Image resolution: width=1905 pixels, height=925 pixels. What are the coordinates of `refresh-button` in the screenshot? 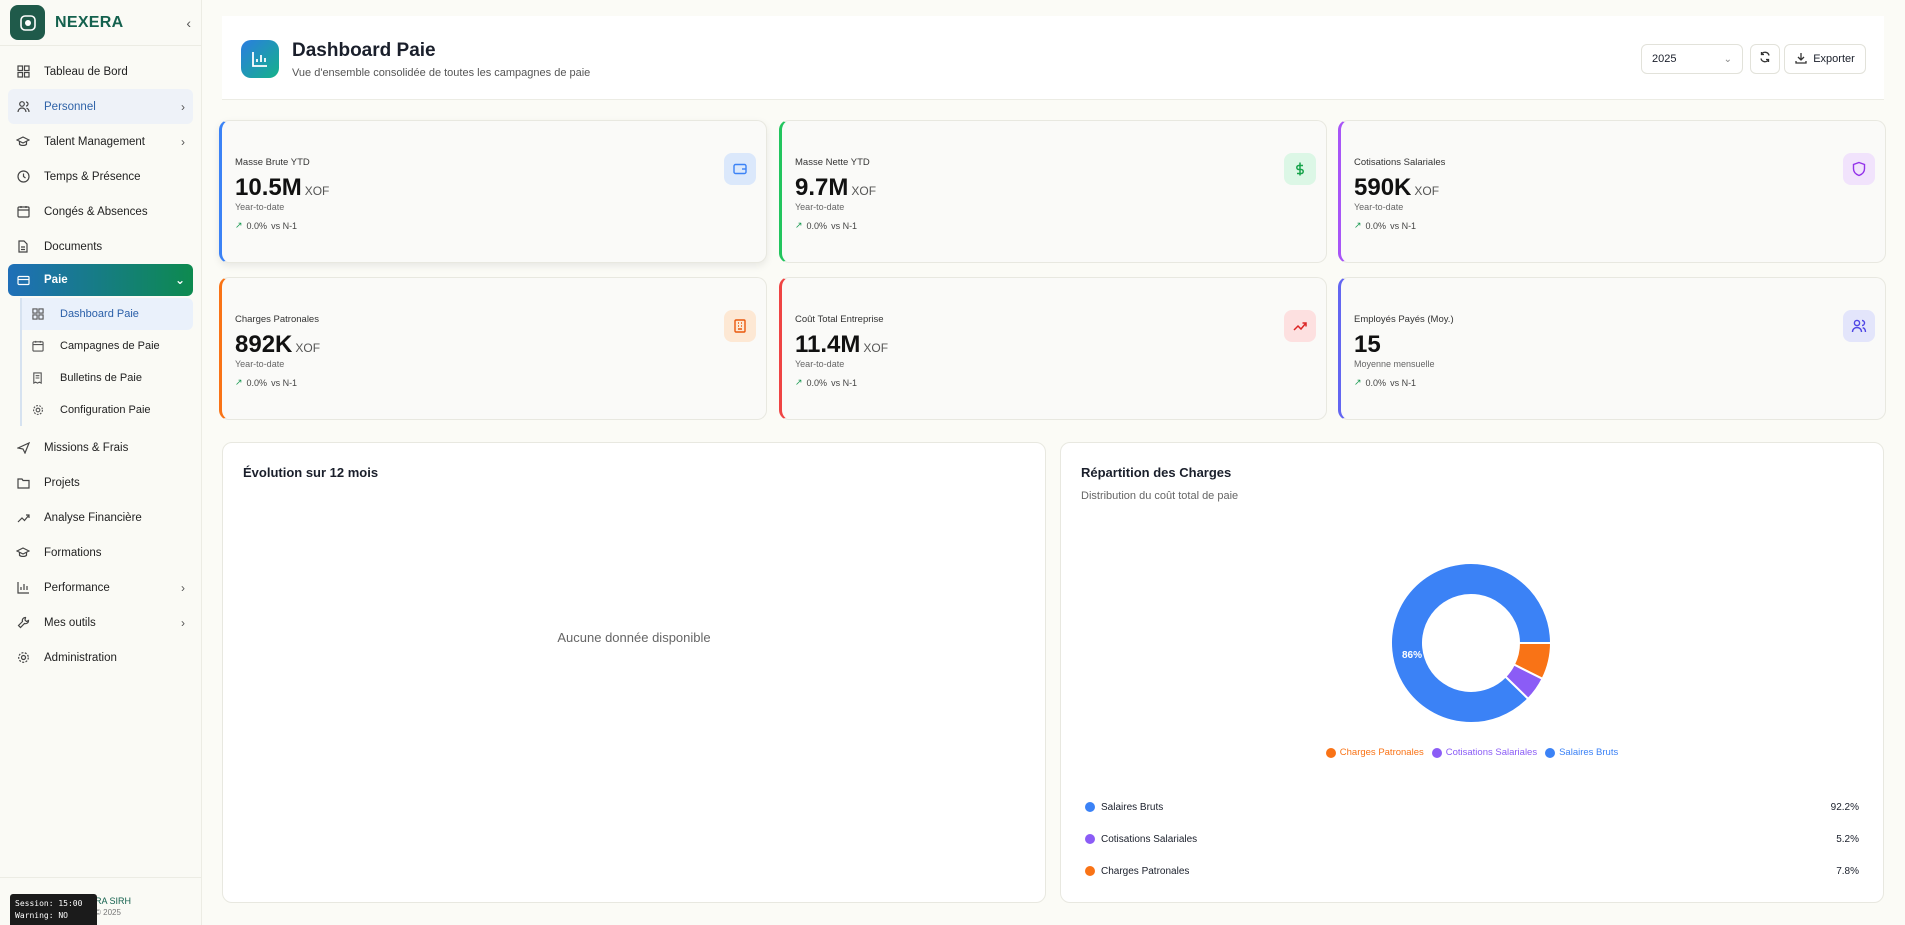 It's located at (1765, 59).